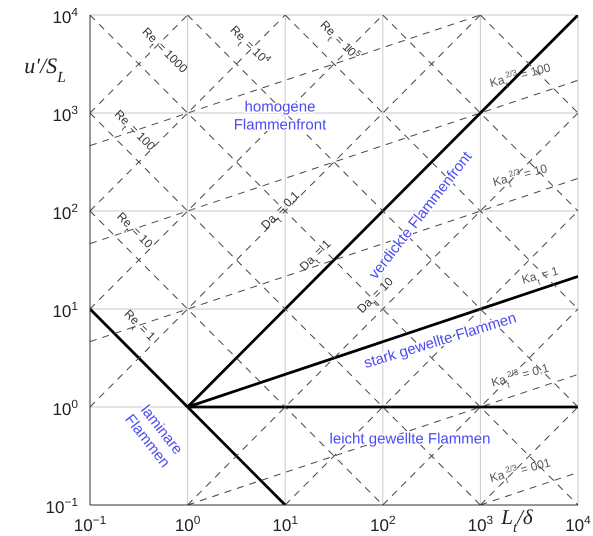 The width and height of the screenshot is (593, 536). Describe the element at coordinates (540, 275) in the screenshot. I see `annotation: Ka$_{t}$ = 1` at that location.